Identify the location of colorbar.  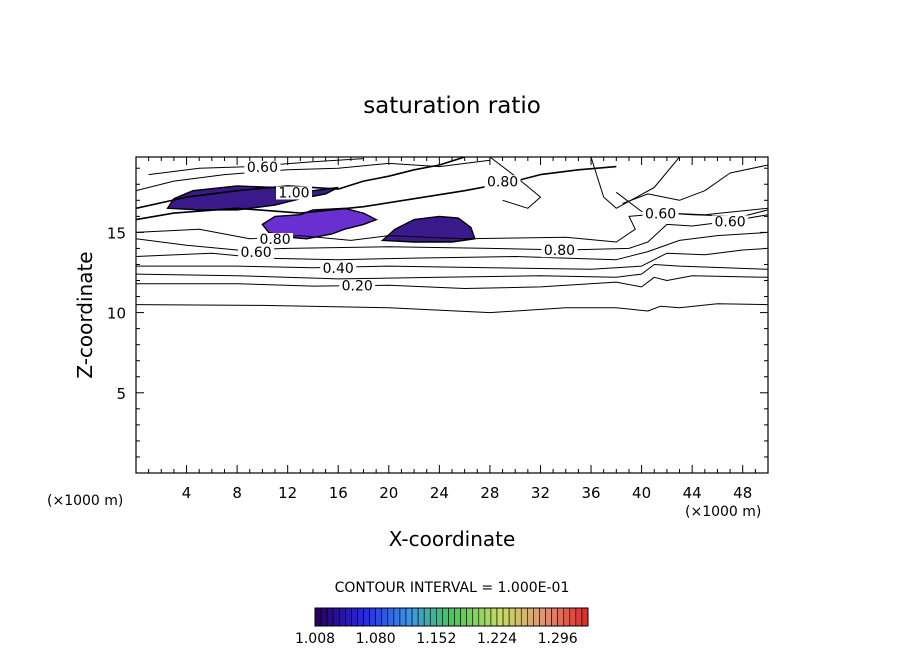
(451, 617).